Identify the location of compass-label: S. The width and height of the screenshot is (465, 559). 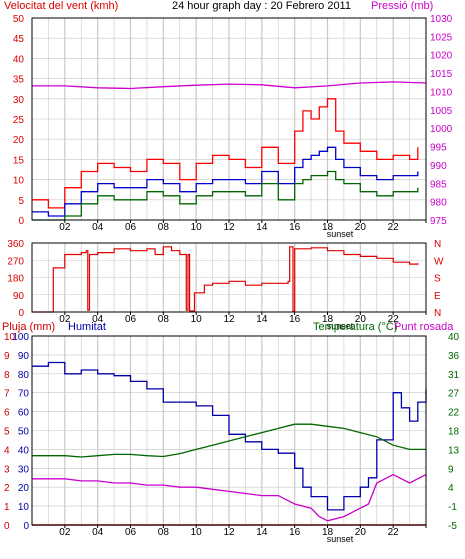
(437, 279).